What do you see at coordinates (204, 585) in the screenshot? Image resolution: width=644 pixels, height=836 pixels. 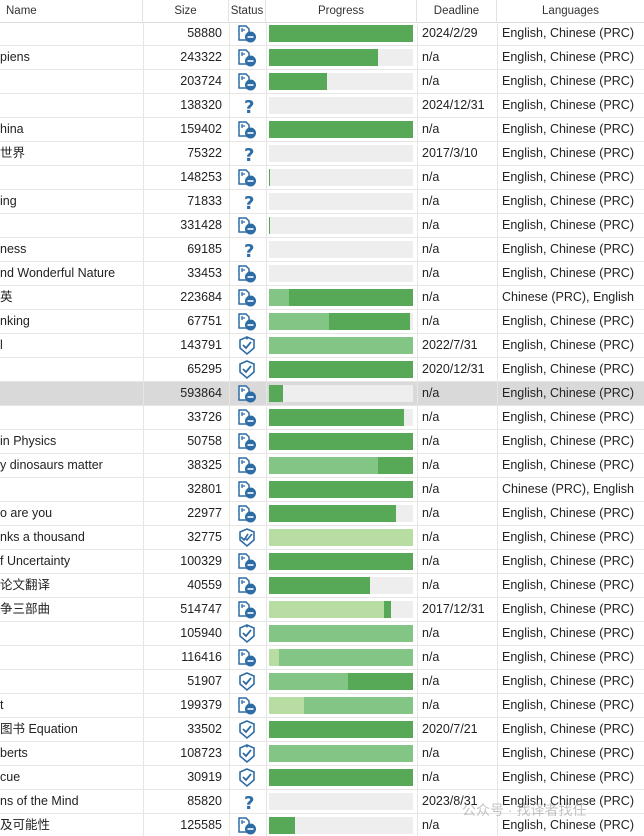 I see `row-size: 40559` at bounding box center [204, 585].